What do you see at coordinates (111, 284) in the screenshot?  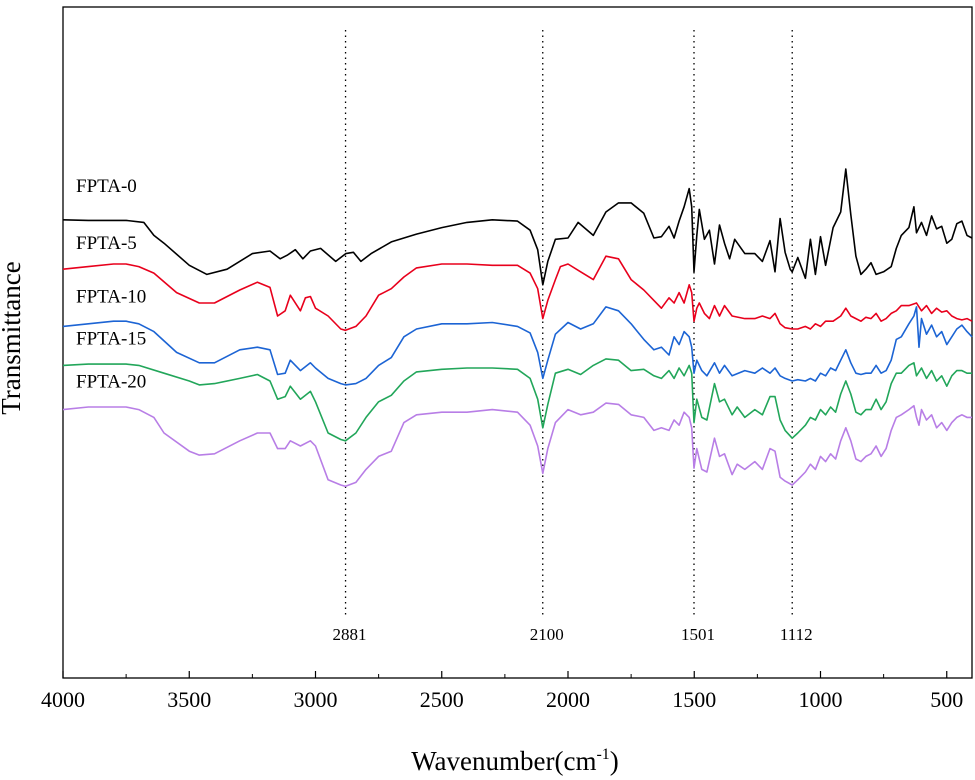 I see `series-labels: FPTA-0 FPTA-5 FPTA-10 FPTA-15 FPTA-20` at bounding box center [111, 284].